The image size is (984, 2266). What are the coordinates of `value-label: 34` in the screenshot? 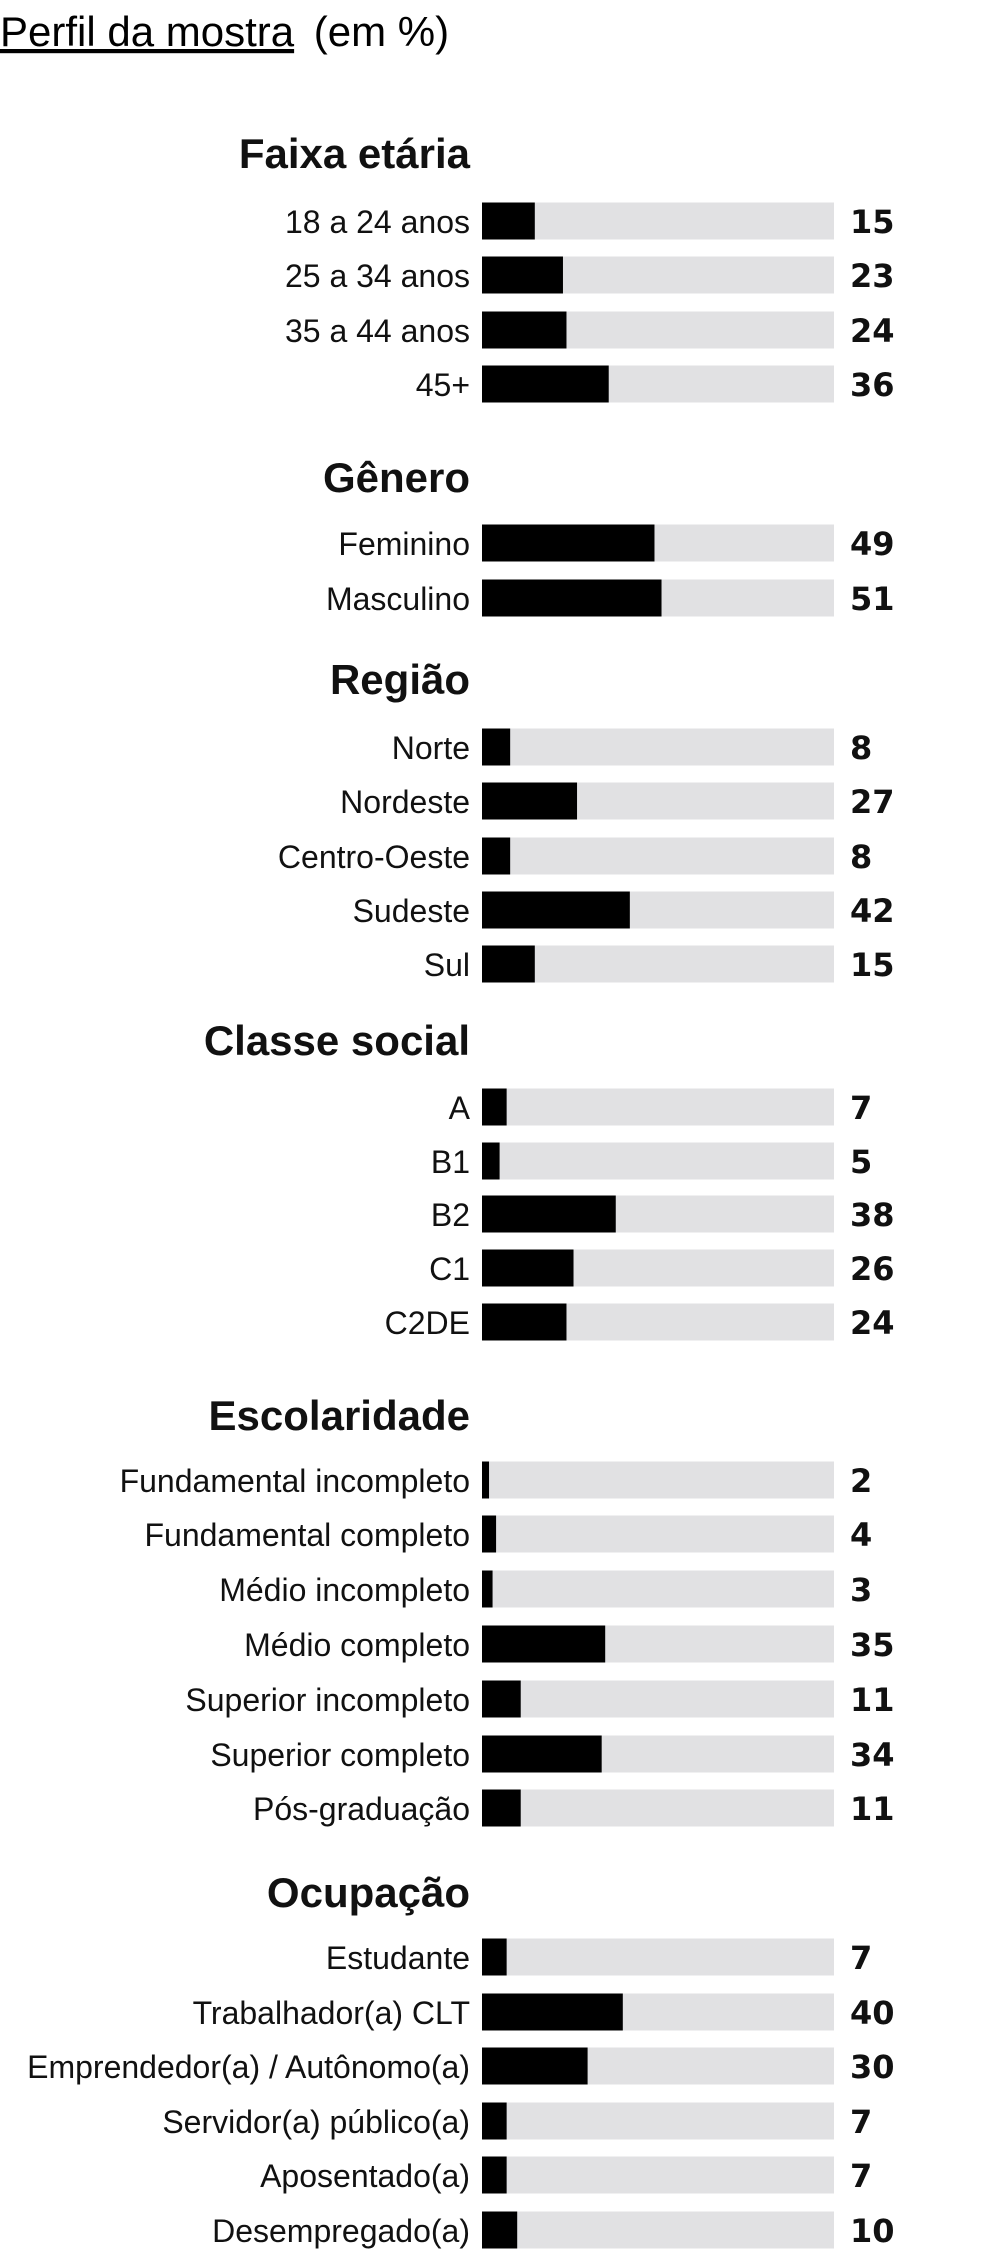 It's located at (872, 1755).